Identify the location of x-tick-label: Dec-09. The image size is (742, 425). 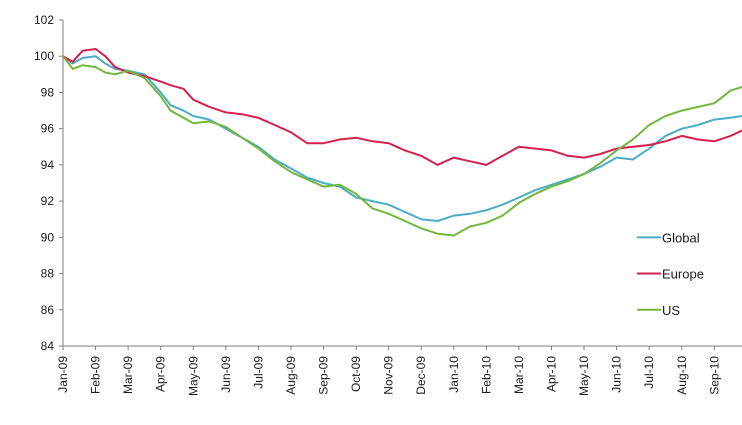
(421, 375).